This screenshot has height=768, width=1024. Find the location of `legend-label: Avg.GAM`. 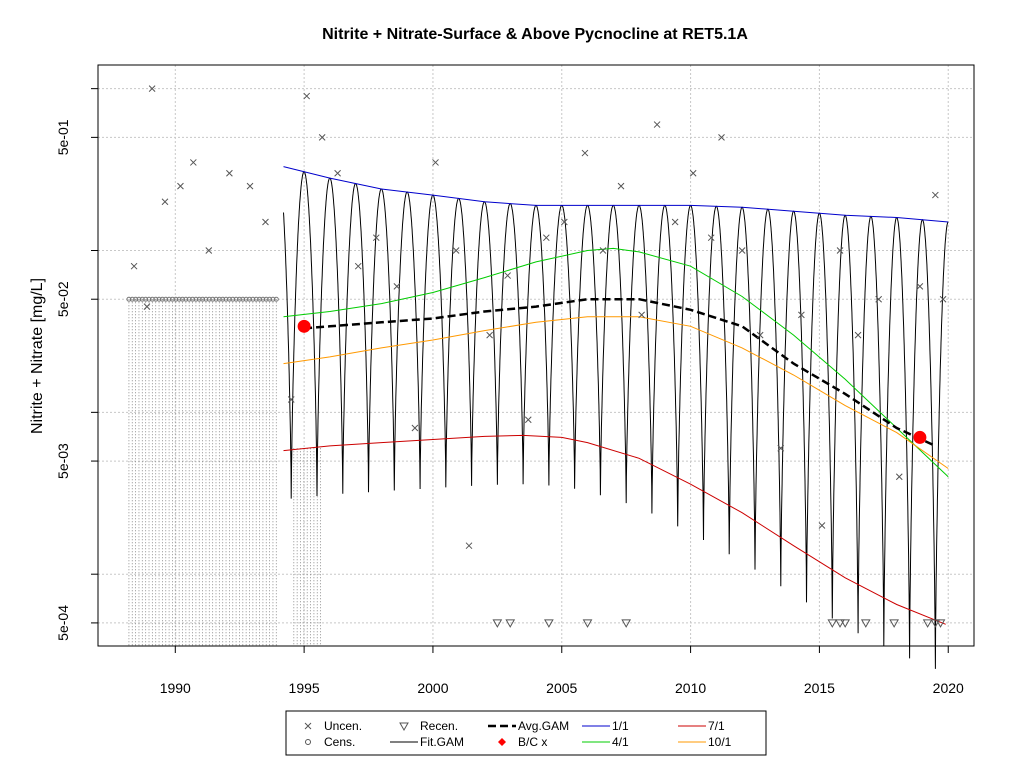

legend-label: Avg.GAM is located at coordinates (543, 726).